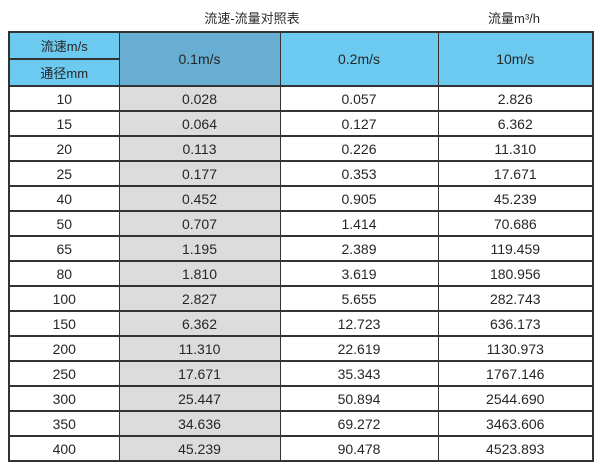  I want to click on flow-value-0.2ms-cell: 50.894, so click(359, 398).